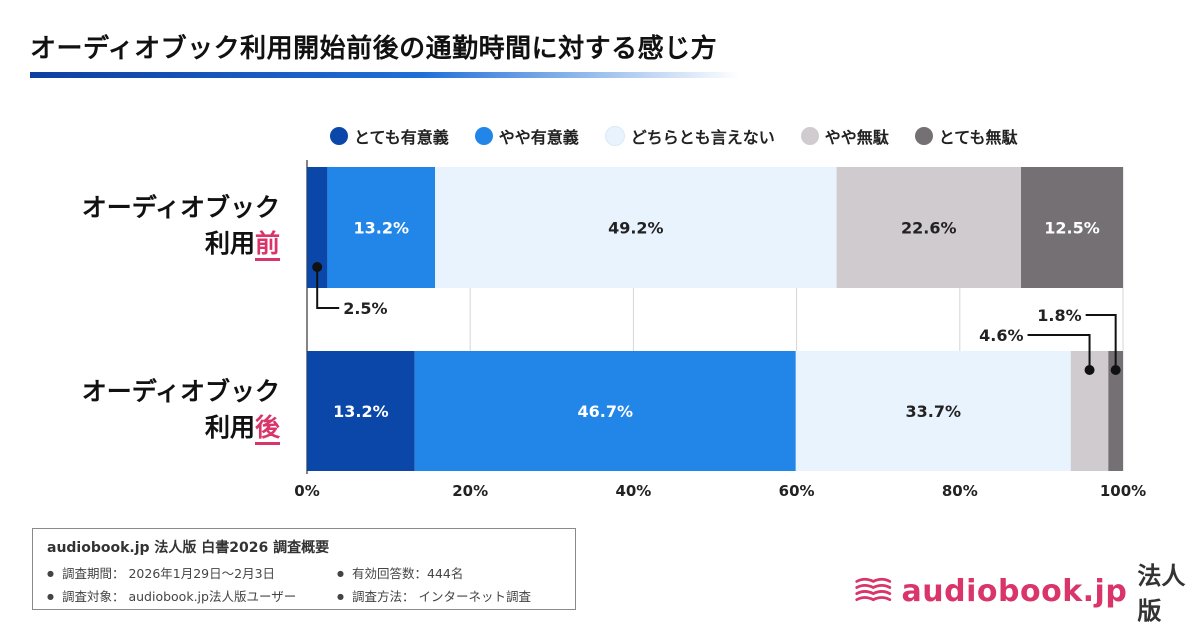 The height and width of the screenshot is (628, 1200). I want to click on legend-item: どちらとも言えない, so click(689, 136).